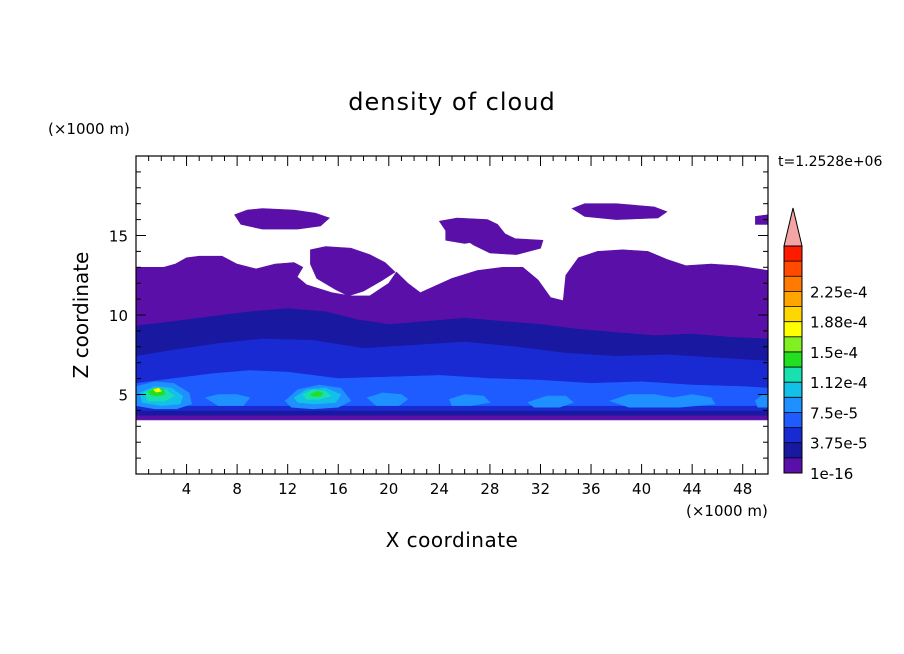 This screenshot has width=904, height=654. I want to click on x-tick-label: 8, so click(237, 489).